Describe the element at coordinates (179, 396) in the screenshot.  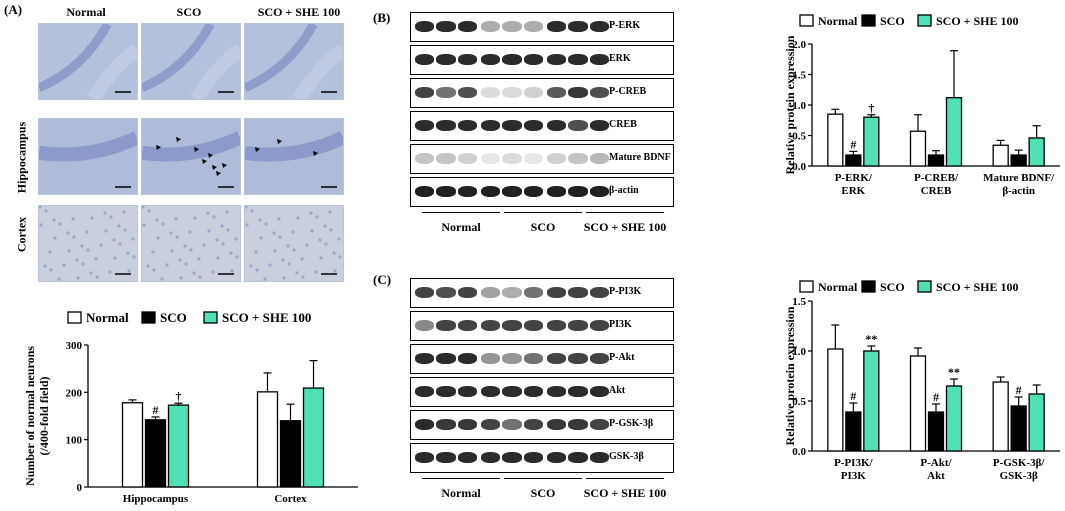
I see `significance-mark: †` at that location.